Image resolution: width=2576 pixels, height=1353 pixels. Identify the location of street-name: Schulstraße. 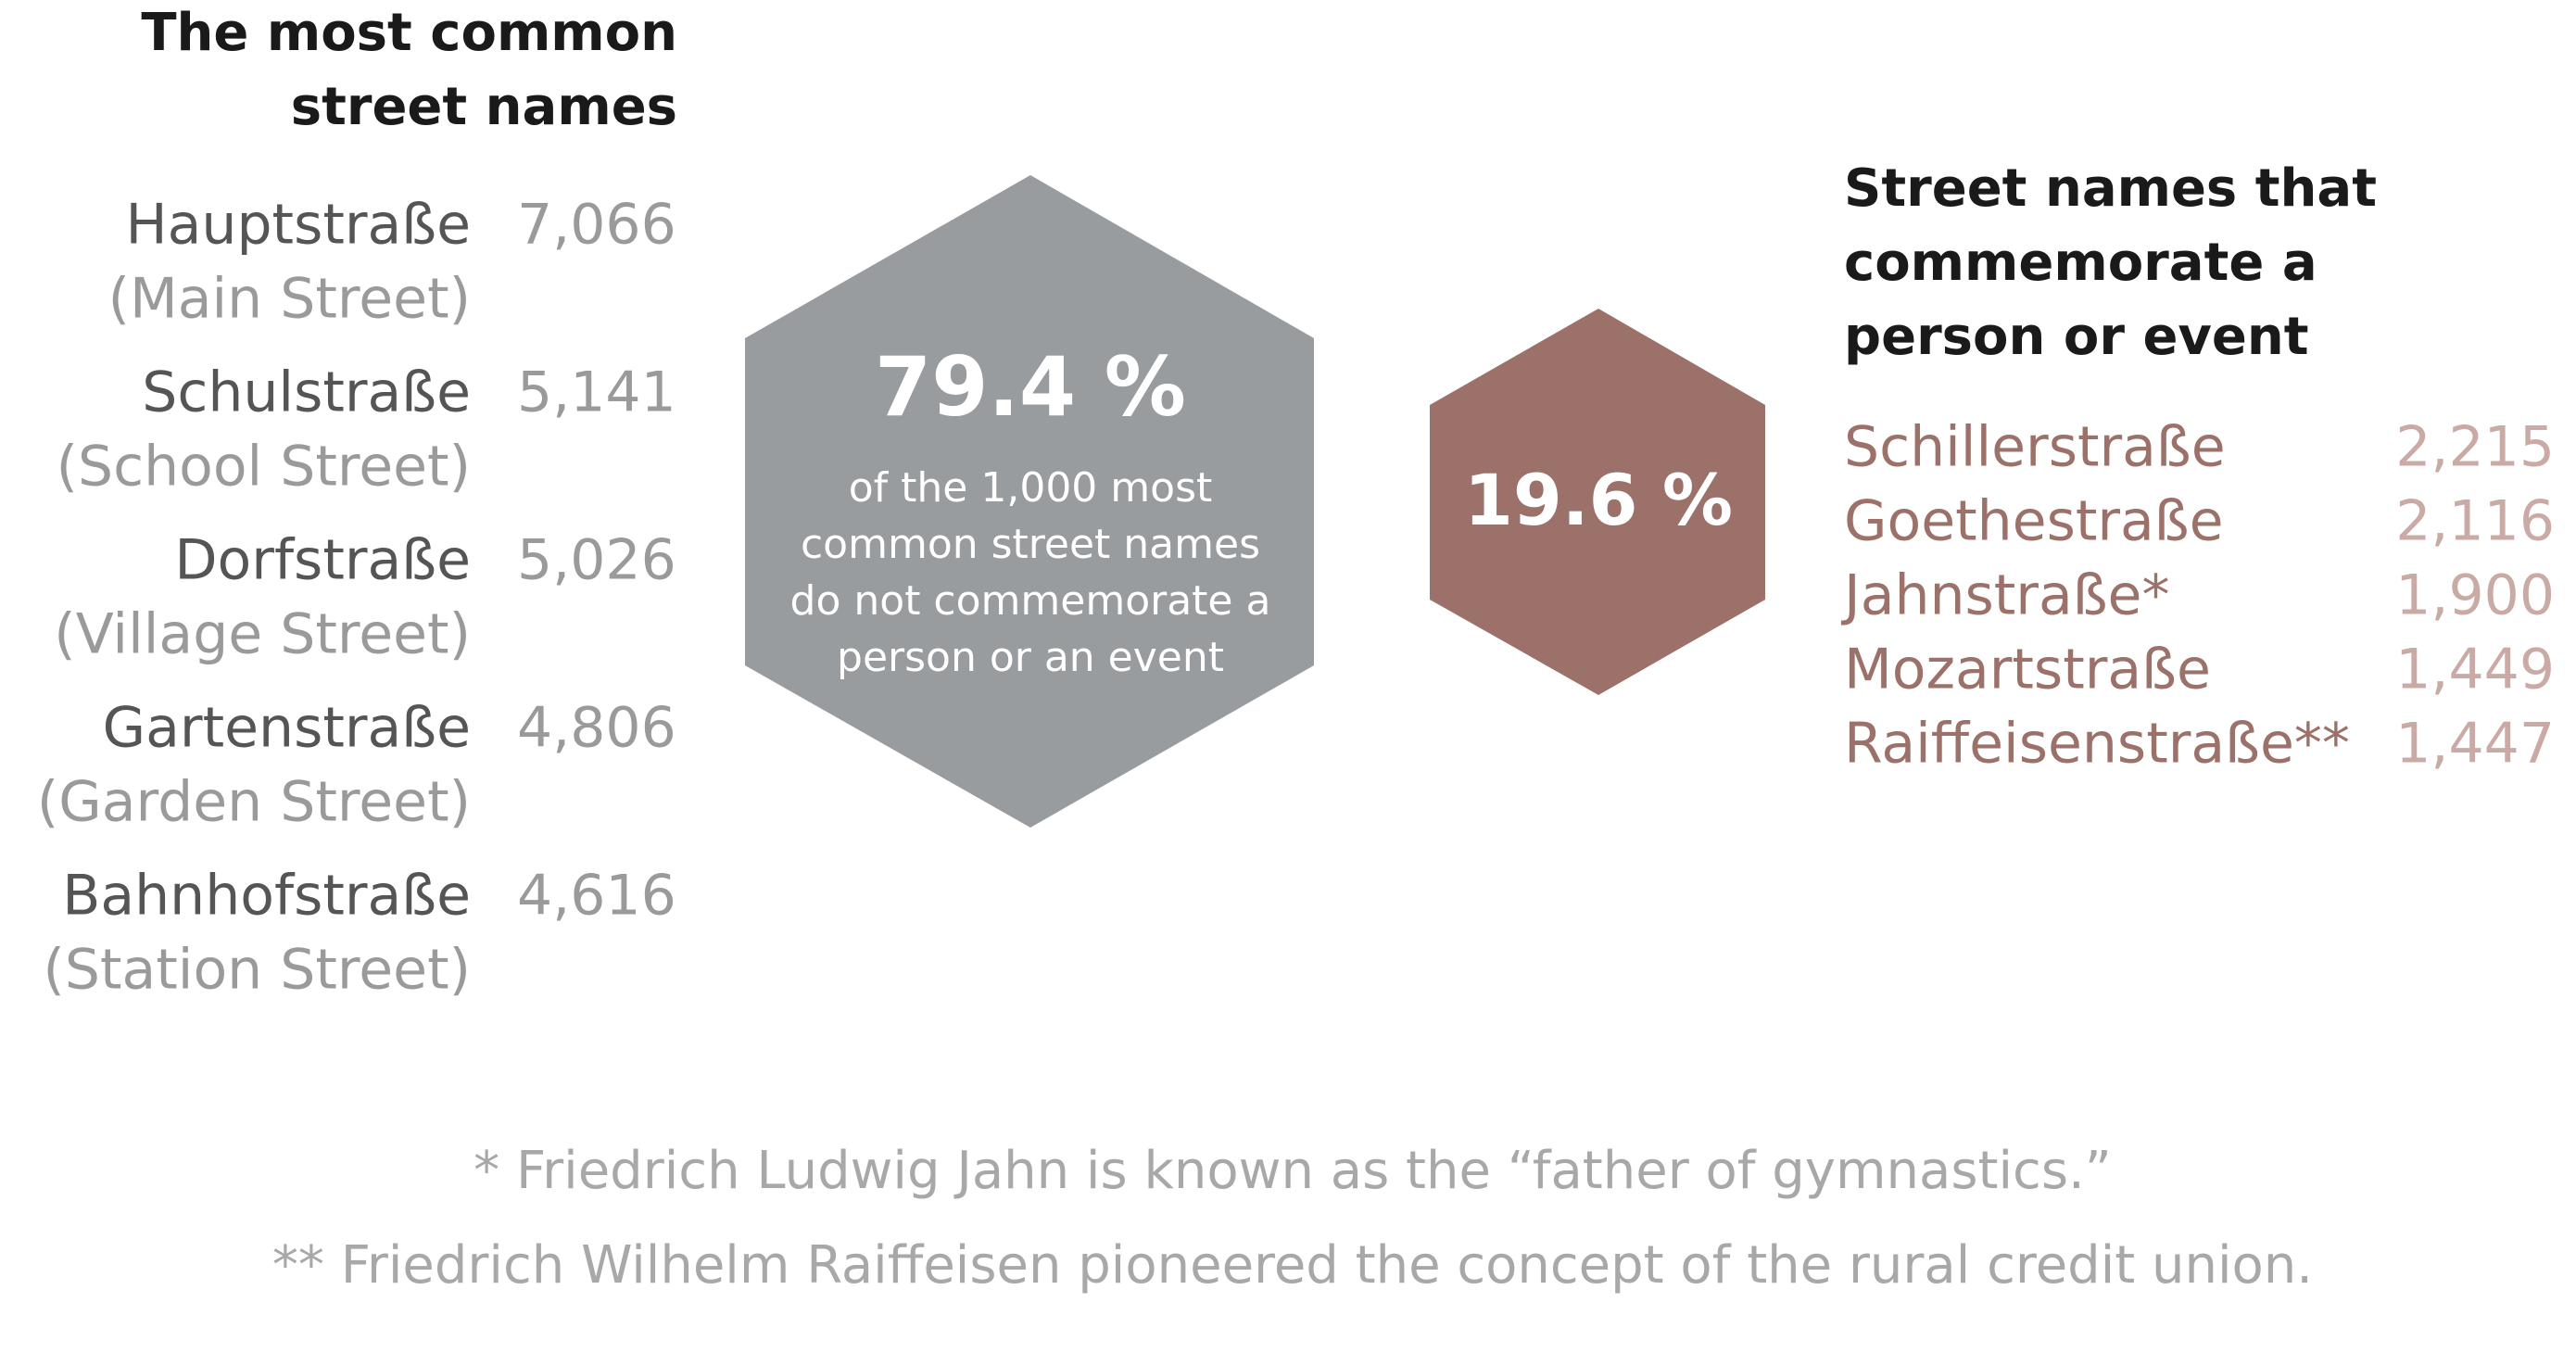
(306, 392).